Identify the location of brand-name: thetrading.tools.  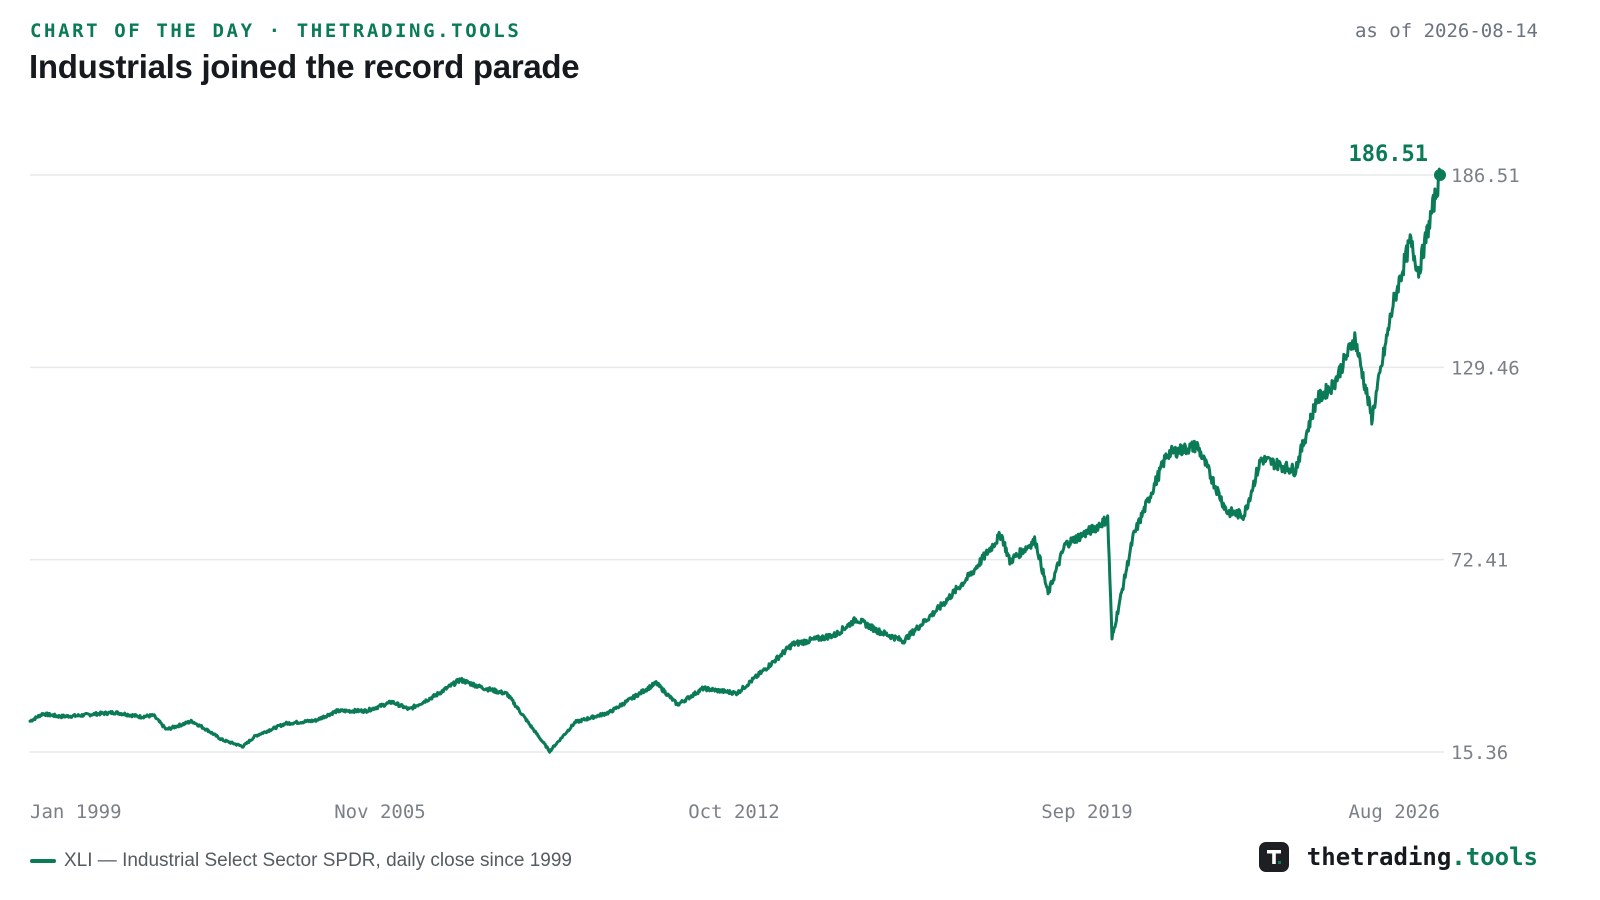
(1422, 857).